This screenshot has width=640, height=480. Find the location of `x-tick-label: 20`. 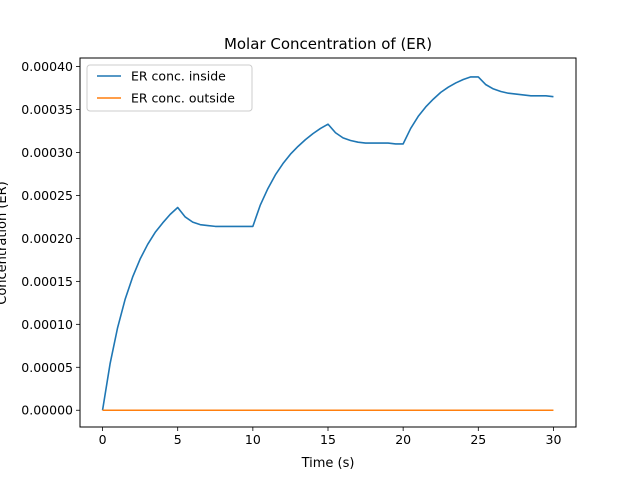

x-tick-label: 20 is located at coordinates (403, 439).